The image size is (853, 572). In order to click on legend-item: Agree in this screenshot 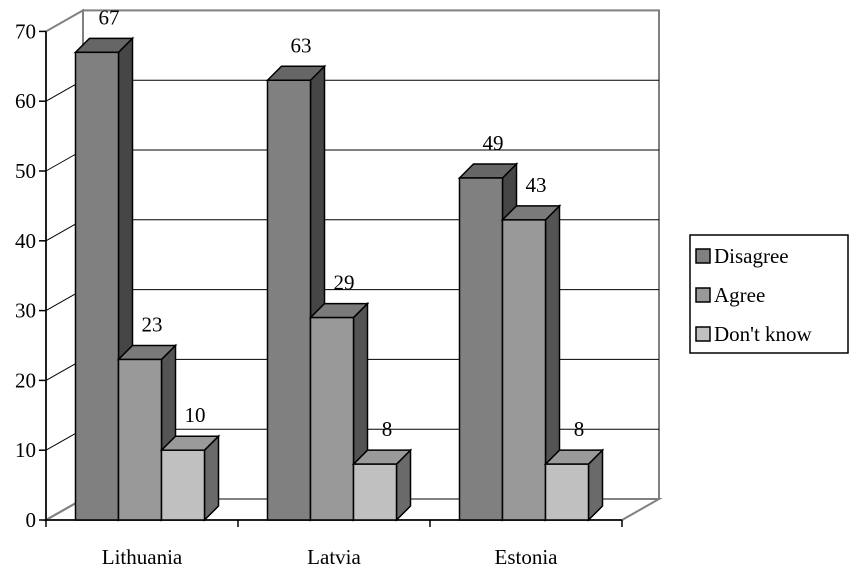, I will do `click(730, 295)`.